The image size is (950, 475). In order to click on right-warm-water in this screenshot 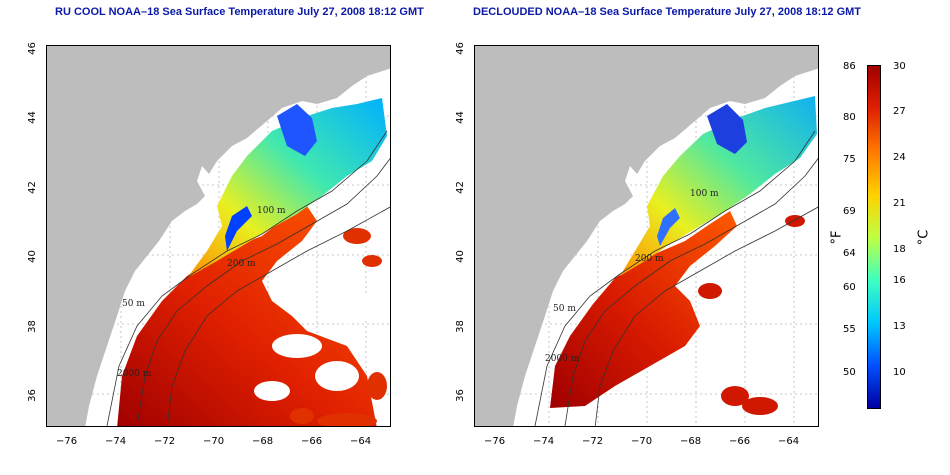, I will do `click(643, 309)`.